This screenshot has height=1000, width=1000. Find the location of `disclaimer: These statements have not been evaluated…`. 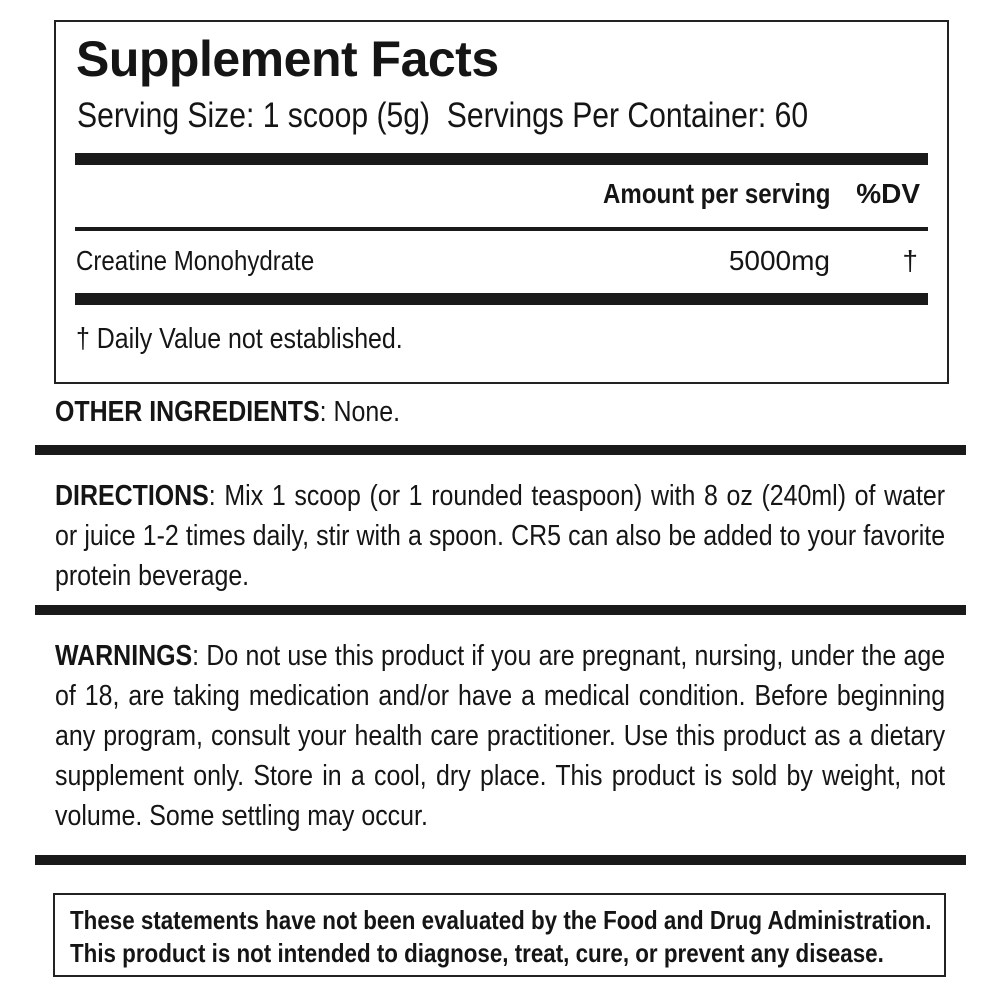

disclaimer: These statements have not been evaluated… is located at coordinates (500, 937).